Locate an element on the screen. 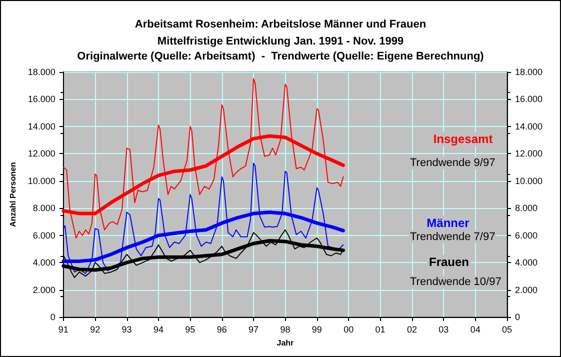  y2-tick-label: 10.000 is located at coordinates (529, 181).